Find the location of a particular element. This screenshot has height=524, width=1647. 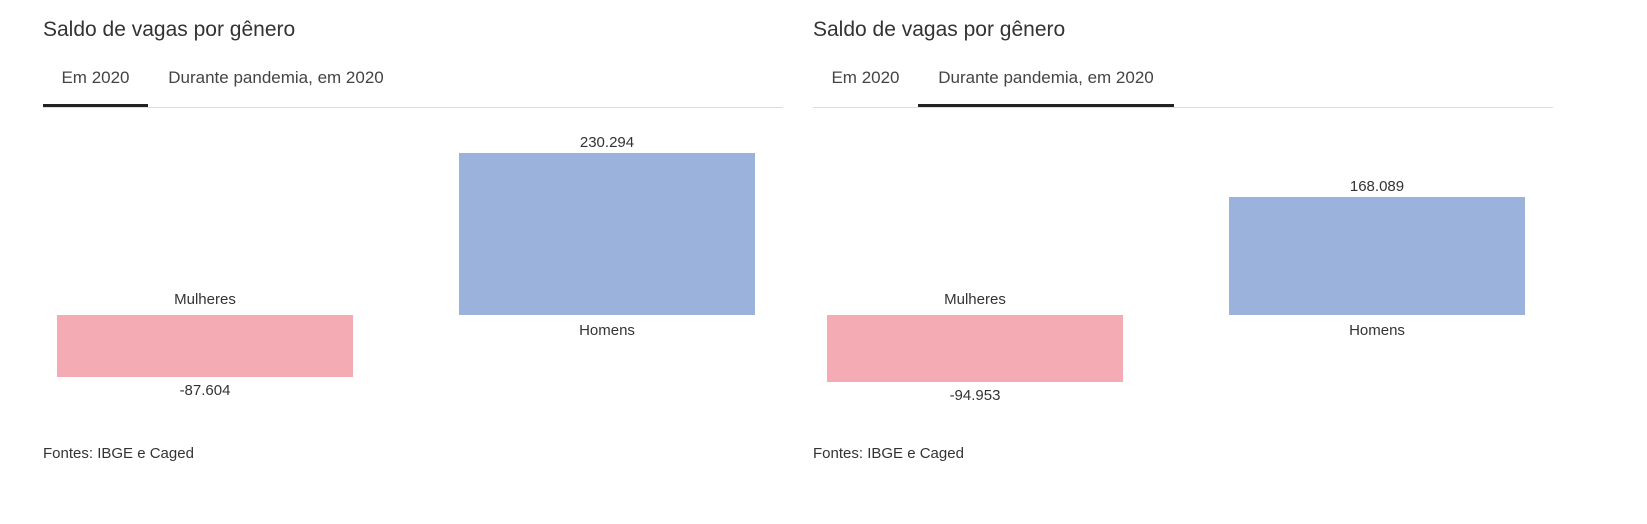

value-label-homens: 168.089 is located at coordinates (1377, 186).